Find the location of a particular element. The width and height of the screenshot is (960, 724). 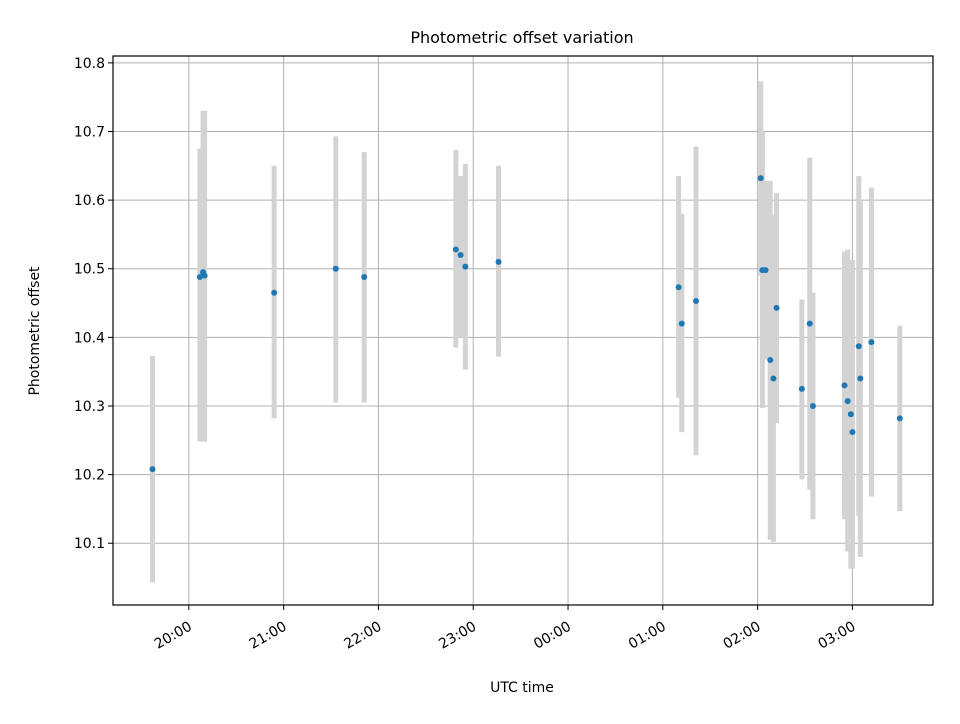

y-axis-label: Photometric offset is located at coordinates (35, 331).